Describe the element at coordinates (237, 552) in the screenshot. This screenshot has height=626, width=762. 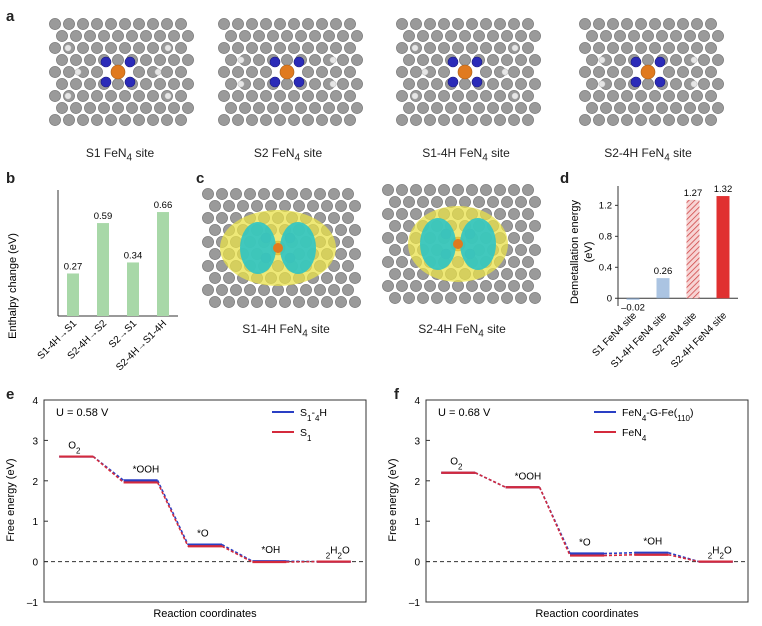
I see `chart-e-connector` at that location.